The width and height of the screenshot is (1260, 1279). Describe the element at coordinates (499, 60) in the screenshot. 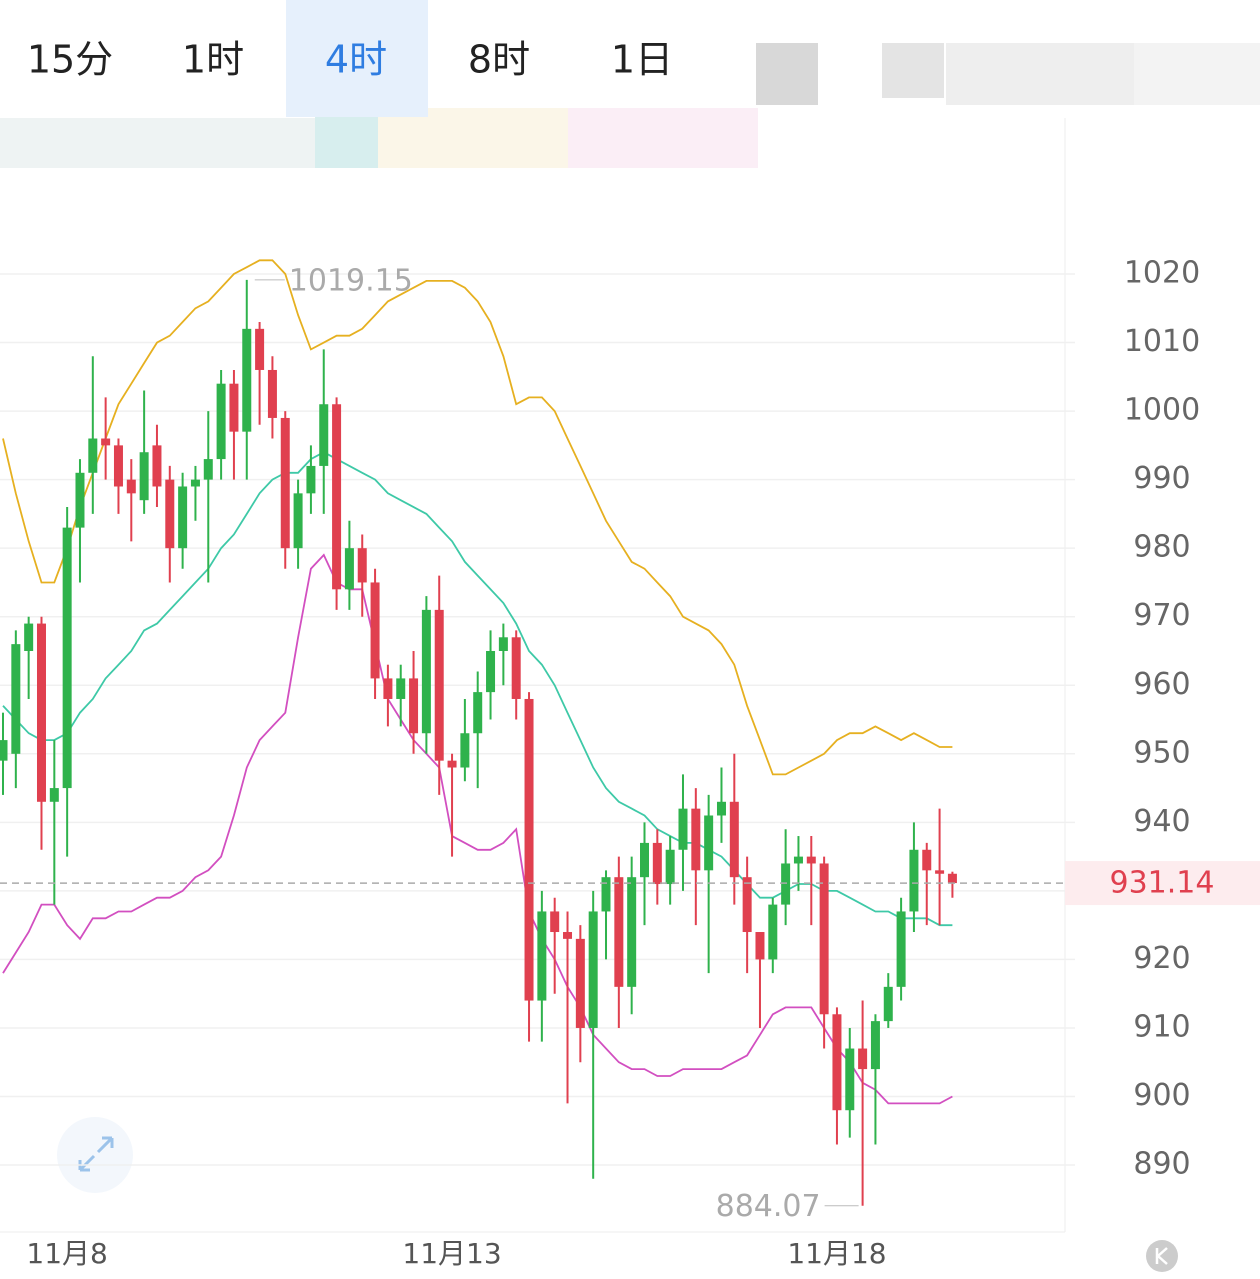

I see `tab: 8时` at that location.